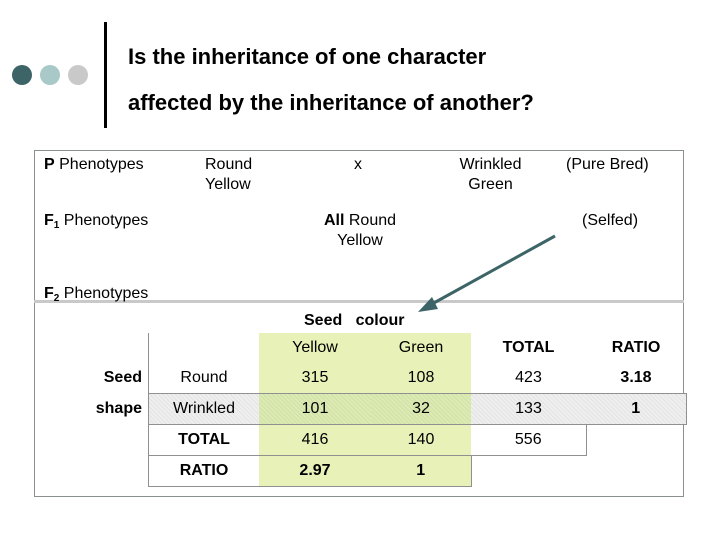  I want to click on cell-round-yellow: 315, so click(315, 378).